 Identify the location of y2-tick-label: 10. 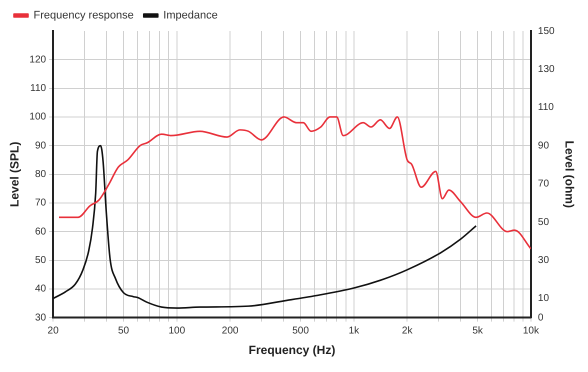
(544, 298).